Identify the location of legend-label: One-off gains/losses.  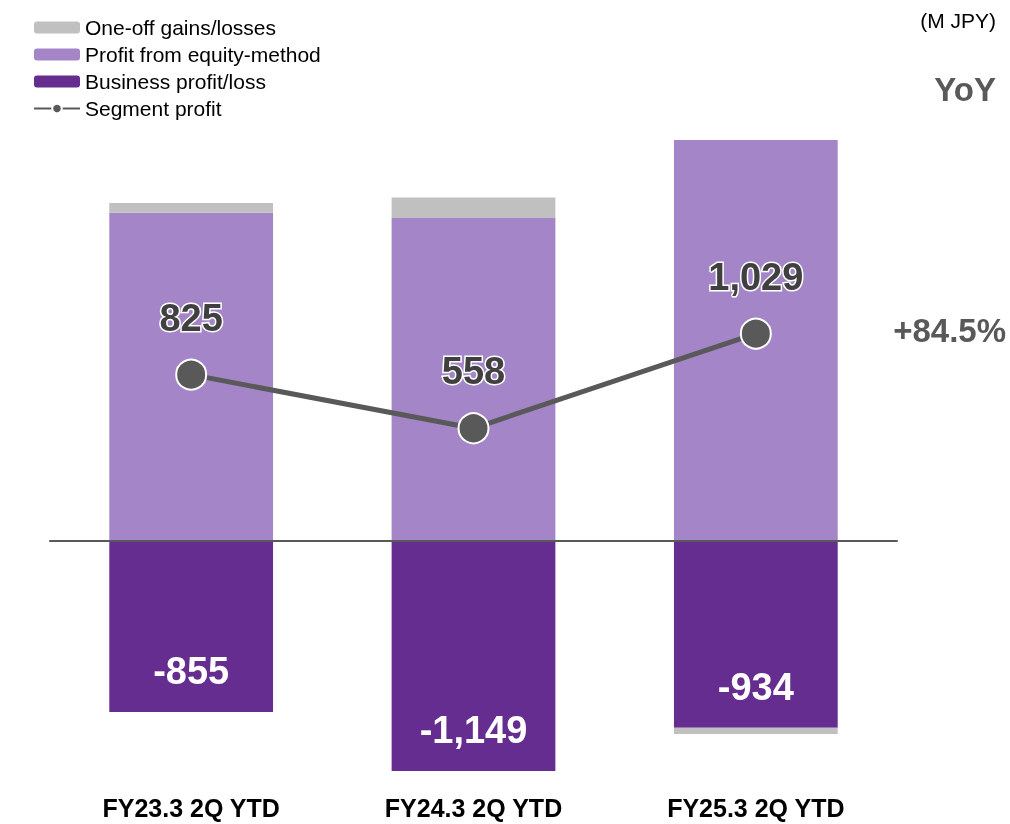
(181, 27).